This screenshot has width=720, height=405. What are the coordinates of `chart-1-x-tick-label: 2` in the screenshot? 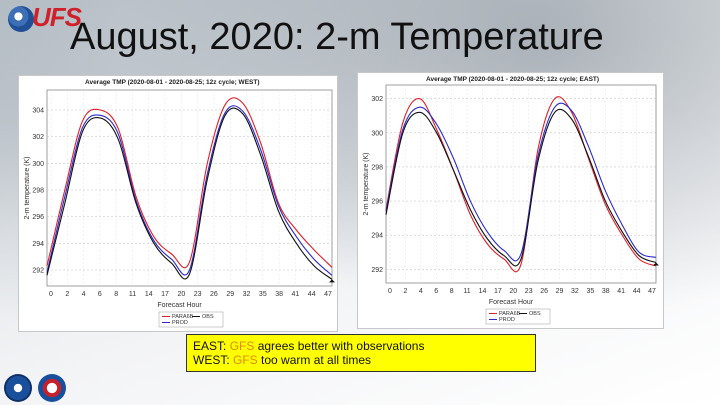 It's located at (405, 291).